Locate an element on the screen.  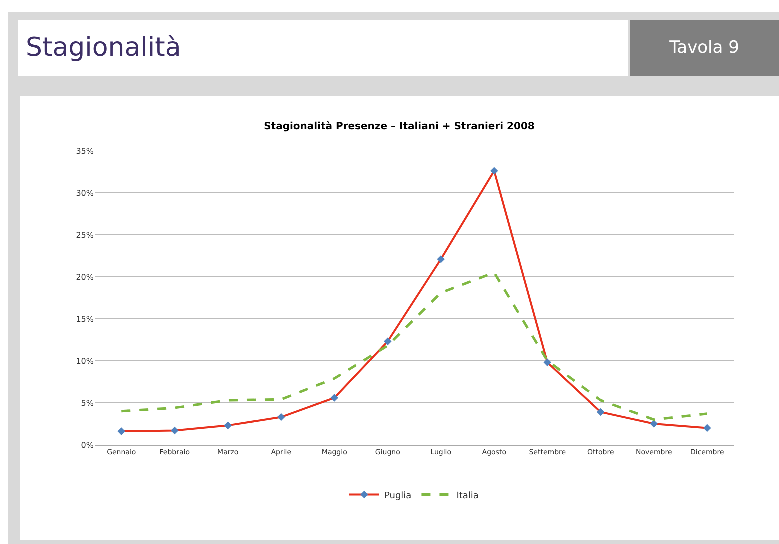
y-tick-label: 15% is located at coordinates (85, 319).